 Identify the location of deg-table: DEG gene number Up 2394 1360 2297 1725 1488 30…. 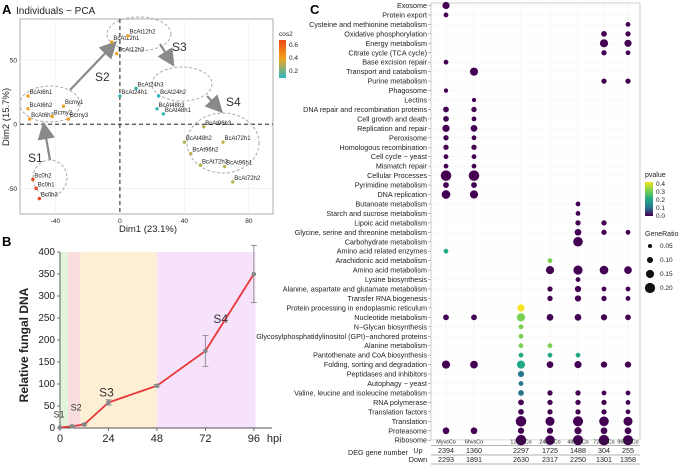
(494, 455).